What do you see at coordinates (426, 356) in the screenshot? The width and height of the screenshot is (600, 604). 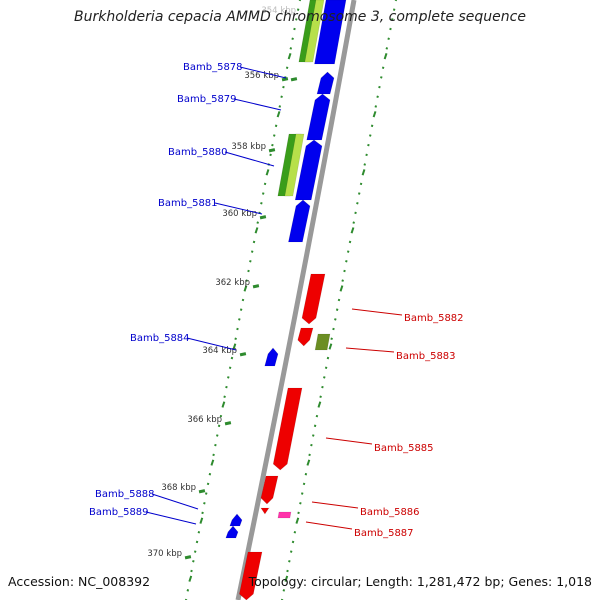 I see `gene-label-bamb-5883: Bamb_5883` at bounding box center [426, 356].